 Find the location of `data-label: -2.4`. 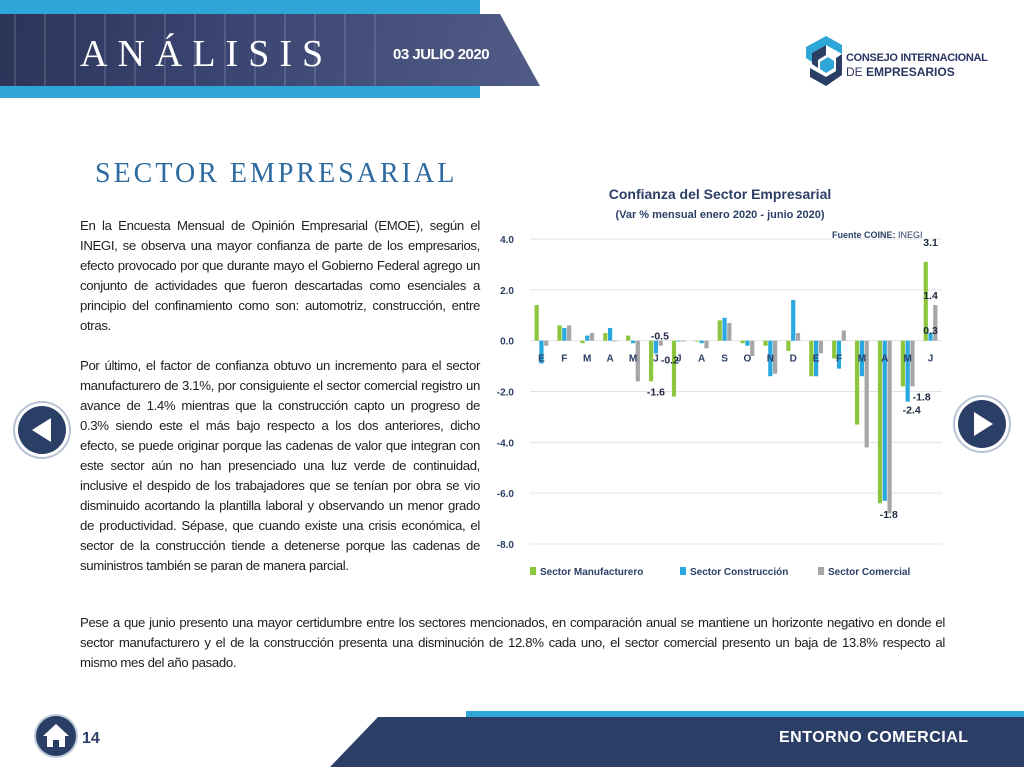

data-label: -2.4 is located at coordinates (912, 411).